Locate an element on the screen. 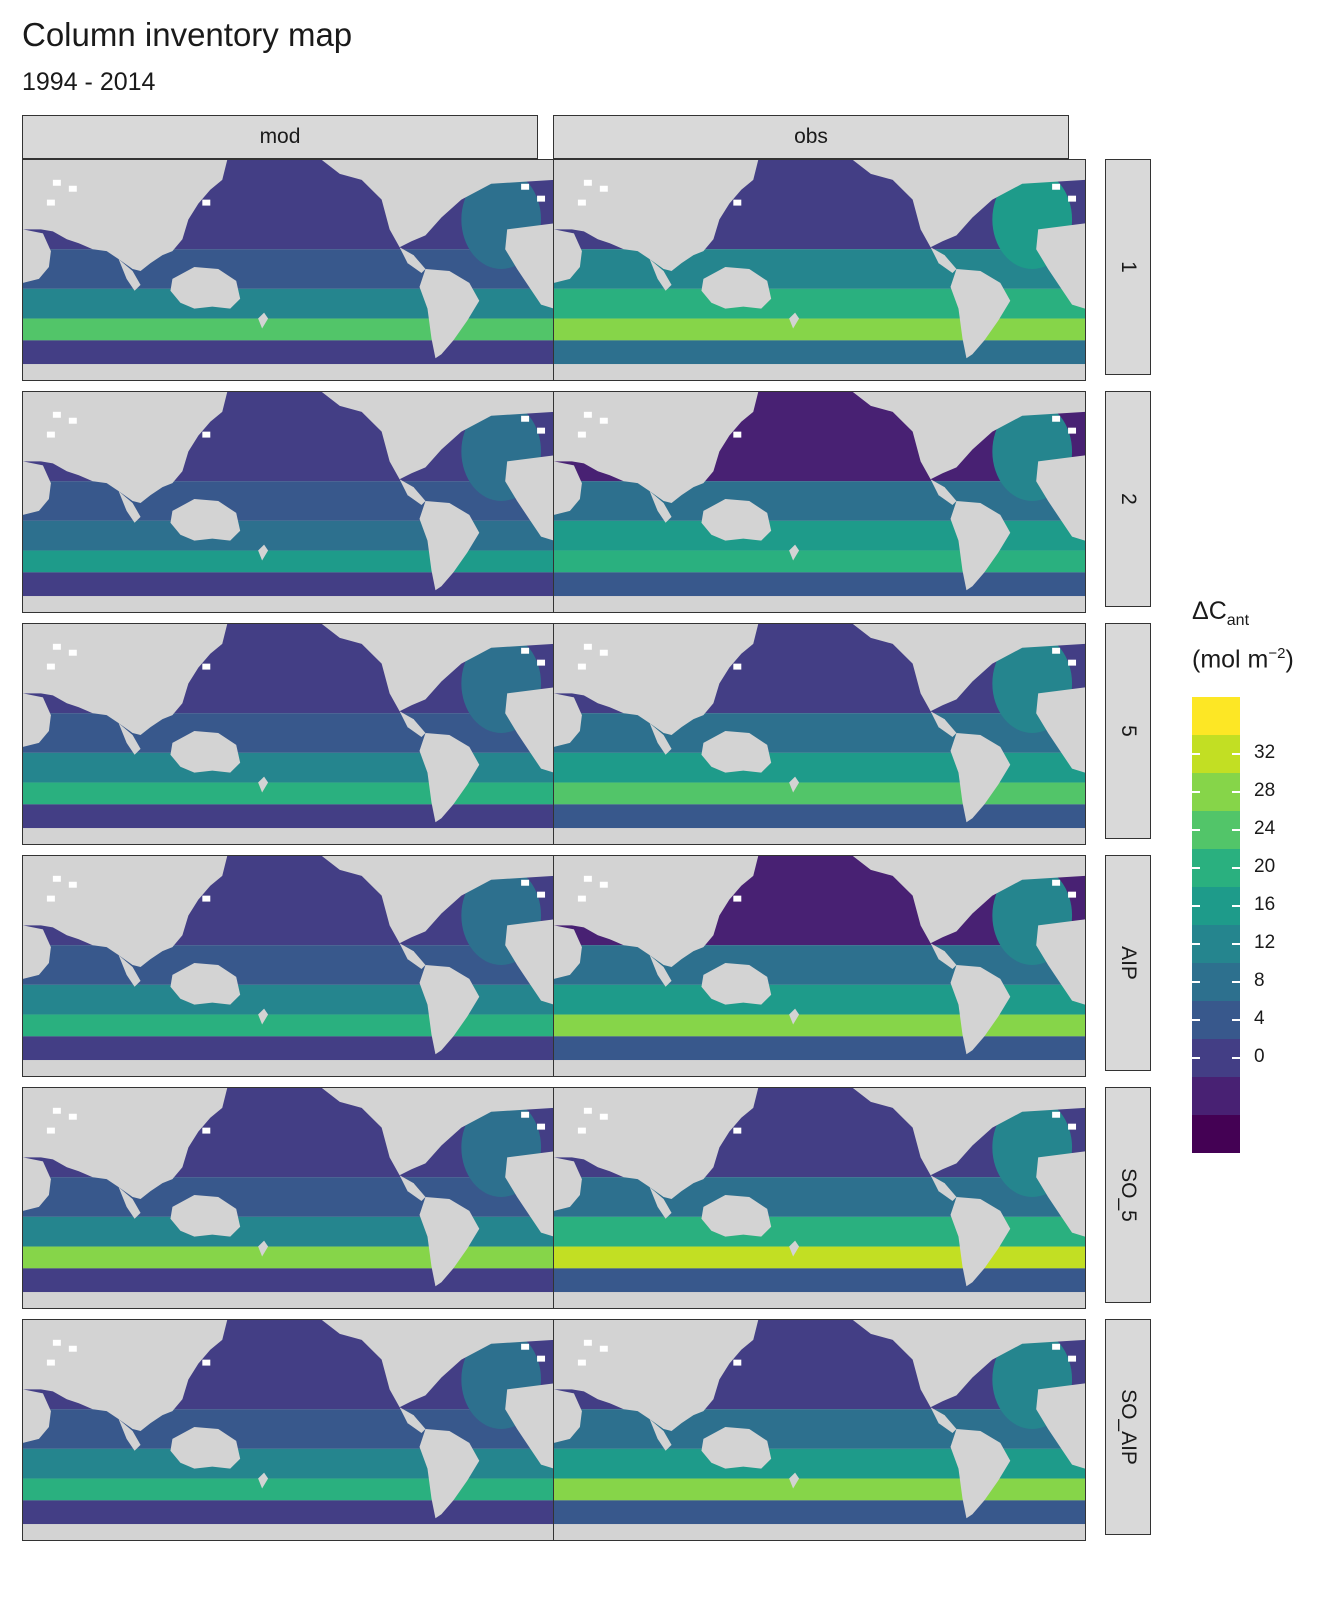 The width and height of the screenshot is (1344, 1612). map-panel-obs-soaip is located at coordinates (819, 1430).